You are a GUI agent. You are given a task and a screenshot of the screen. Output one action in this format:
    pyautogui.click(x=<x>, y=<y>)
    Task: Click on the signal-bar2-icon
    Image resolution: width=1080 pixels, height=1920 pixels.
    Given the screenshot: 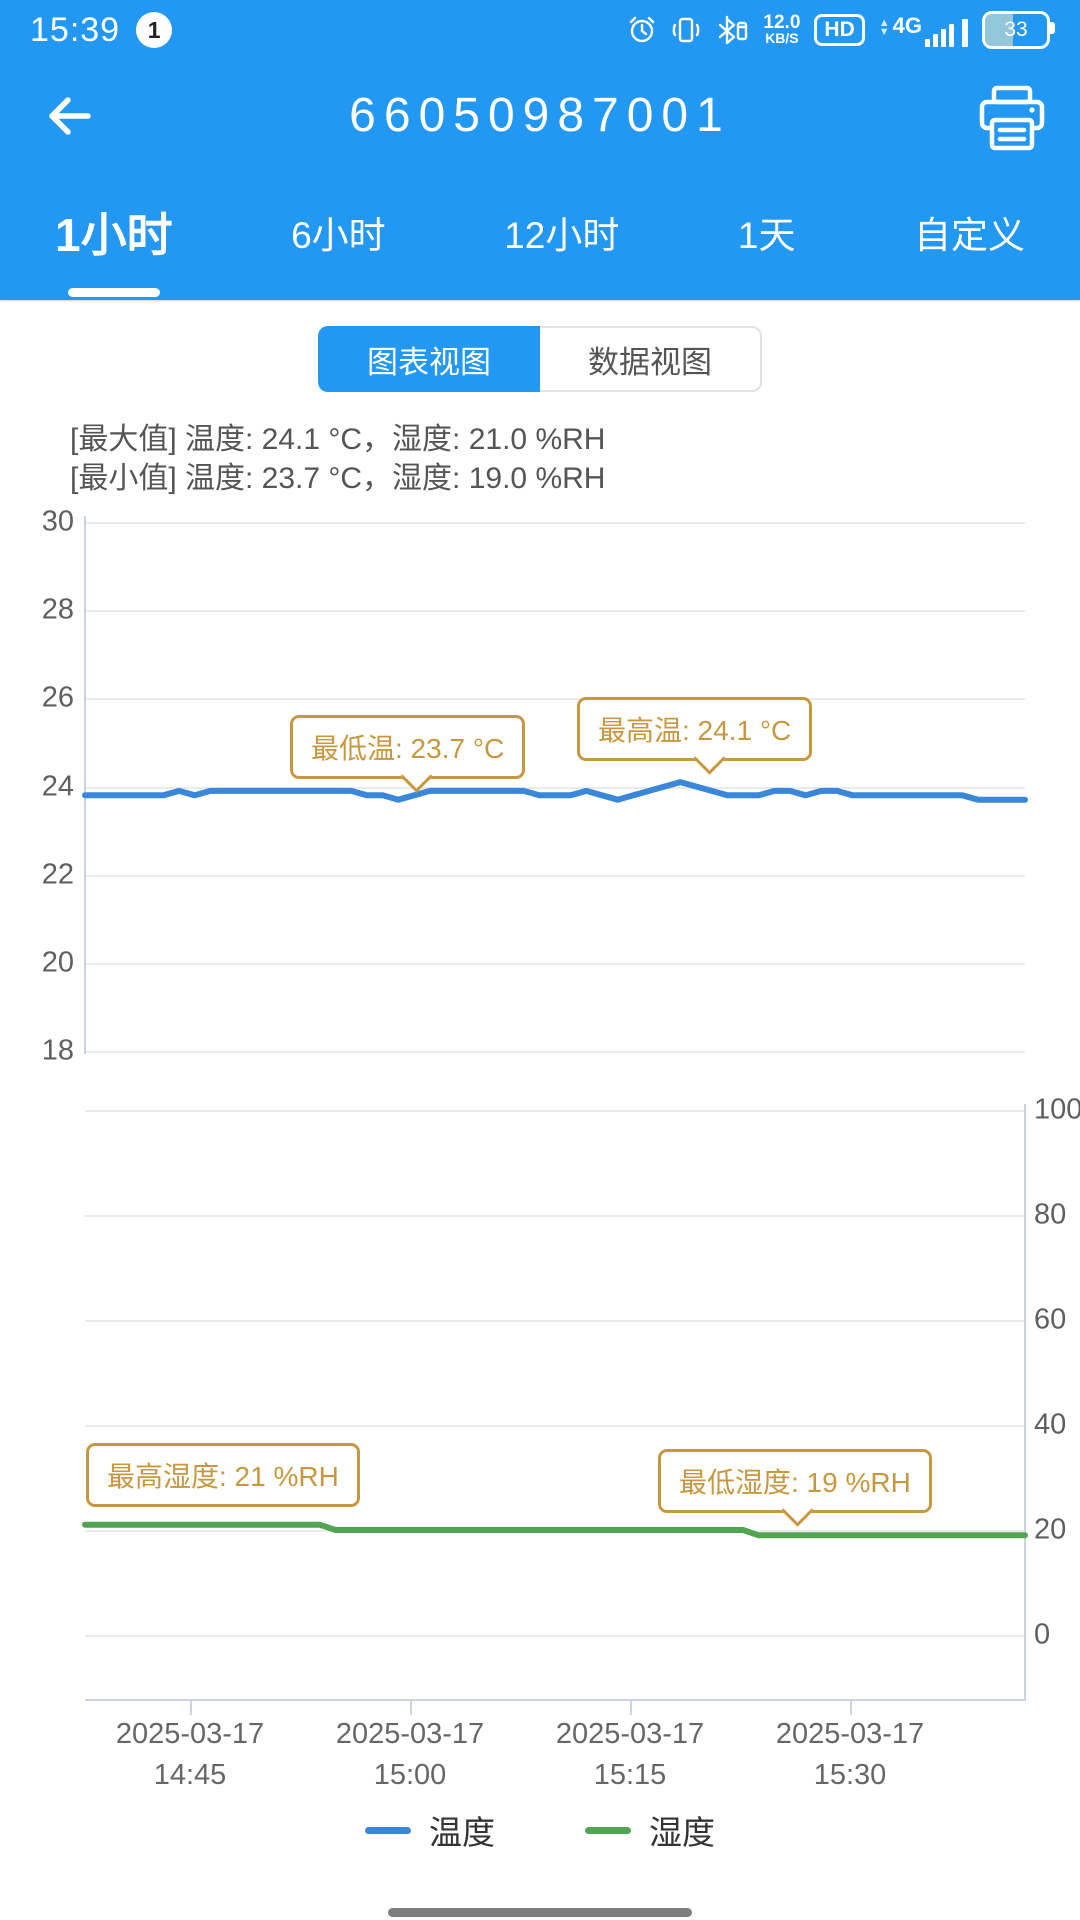 What is the action you would take?
    pyautogui.click(x=965, y=33)
    